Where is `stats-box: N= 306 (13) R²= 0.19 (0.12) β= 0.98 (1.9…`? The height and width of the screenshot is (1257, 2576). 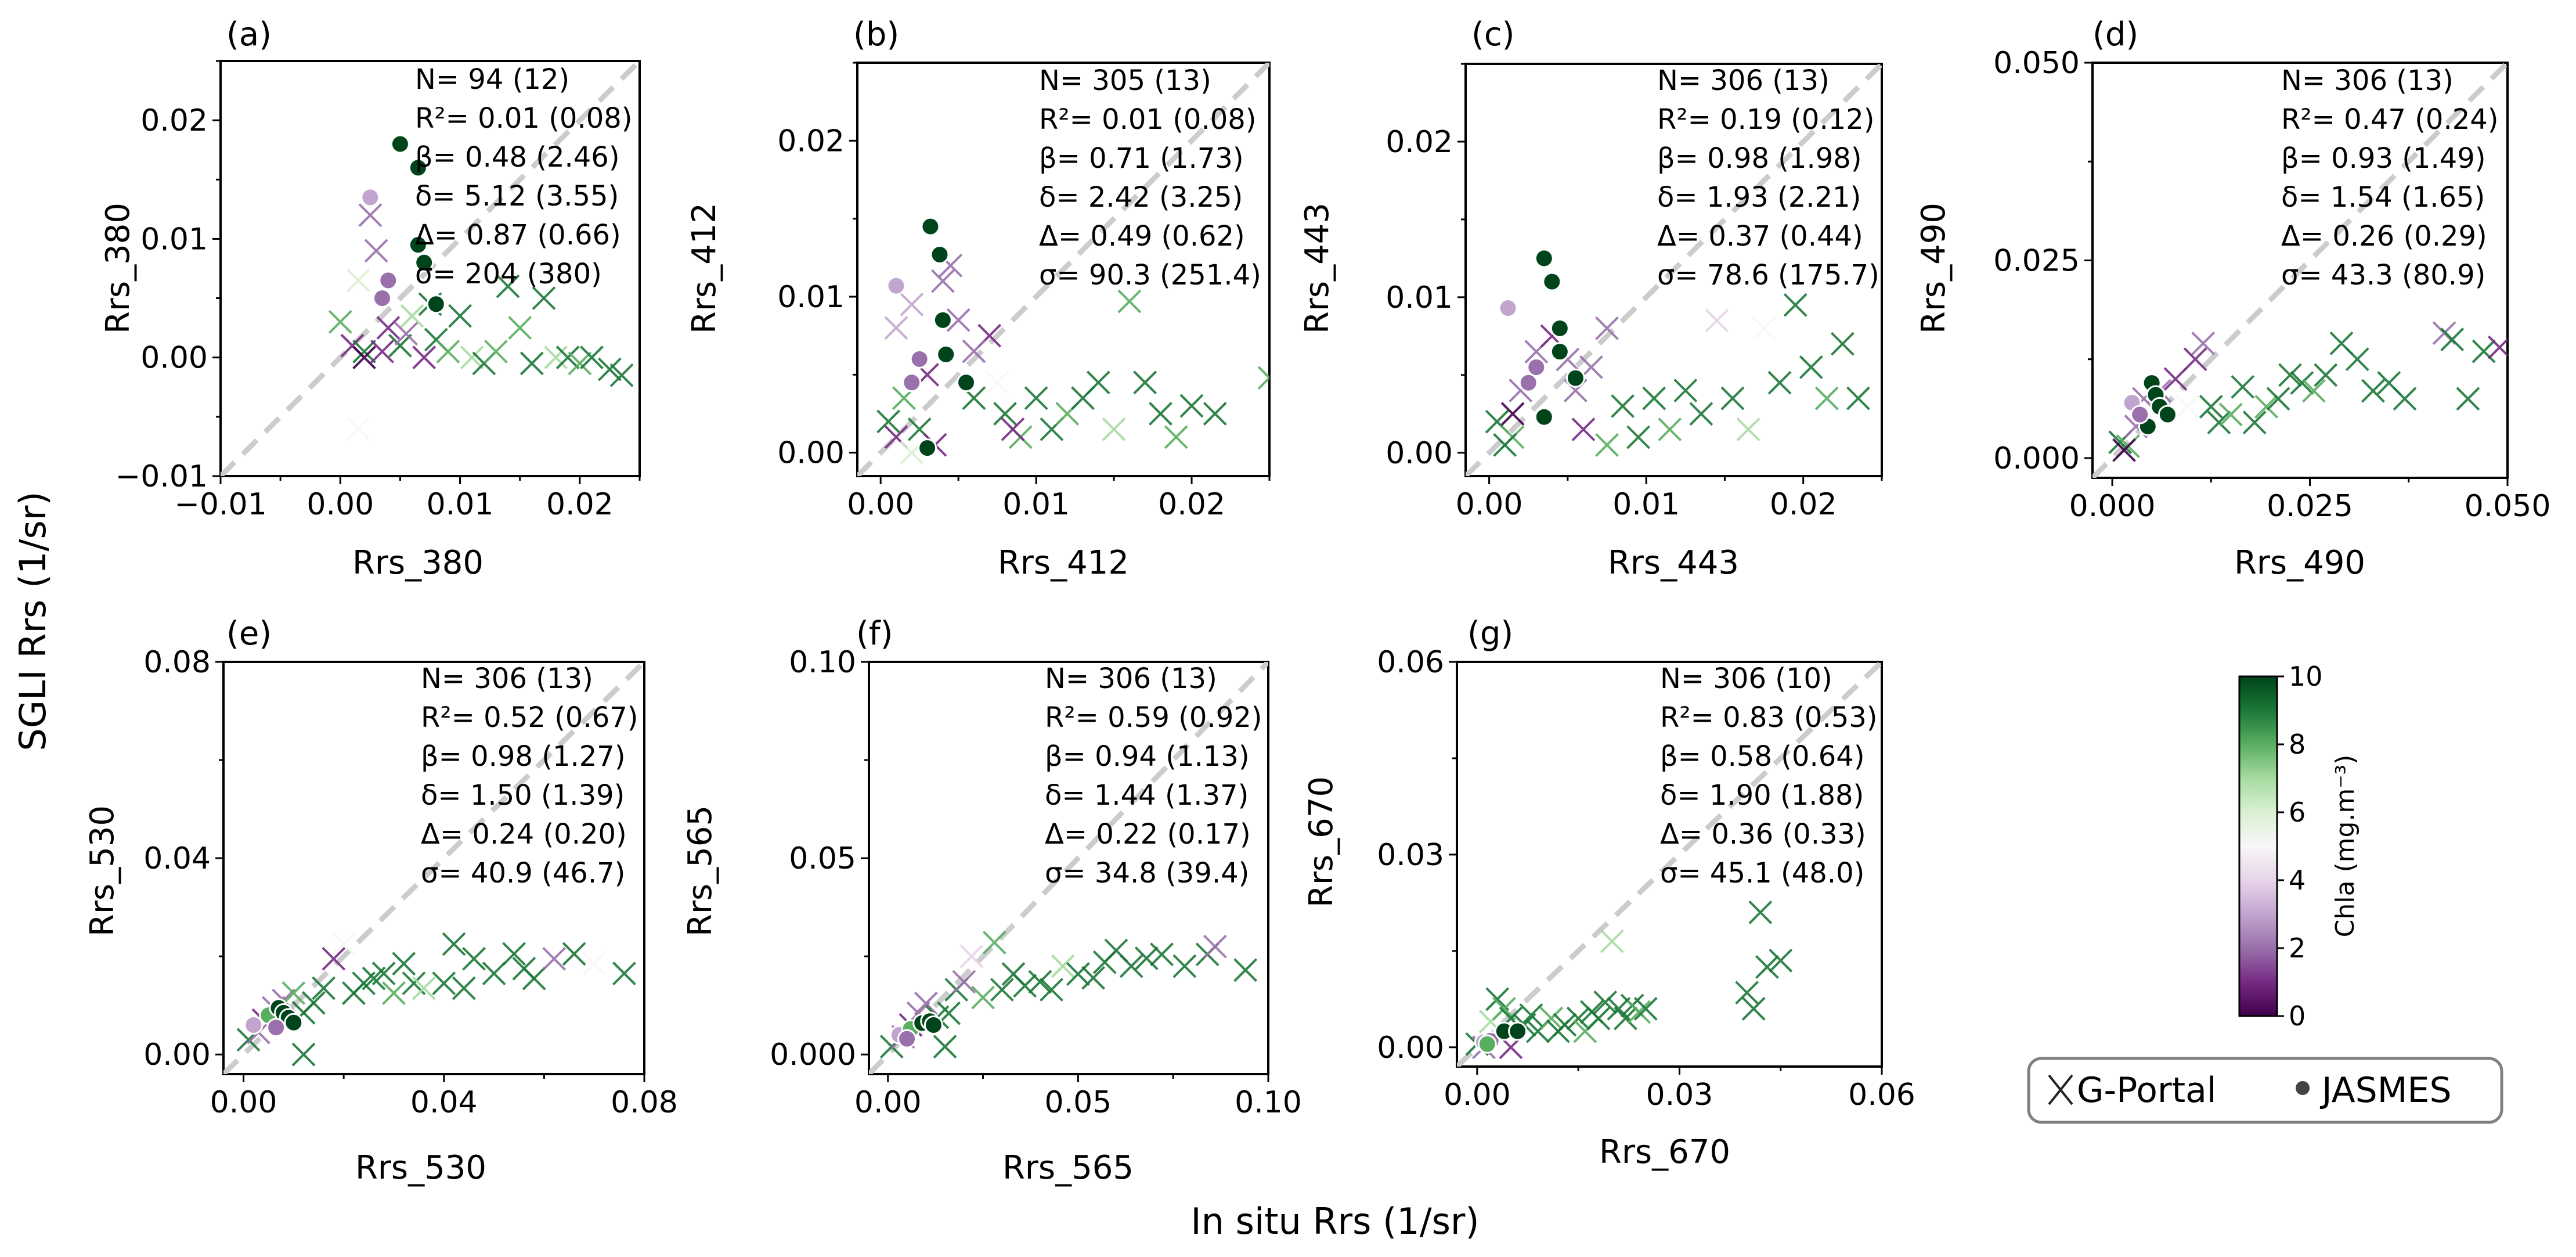 stats-box: N= 306 (13) R²= 0.19 (0.12) β= 0.98 (1.9… is located at coordinates (1768, 177).